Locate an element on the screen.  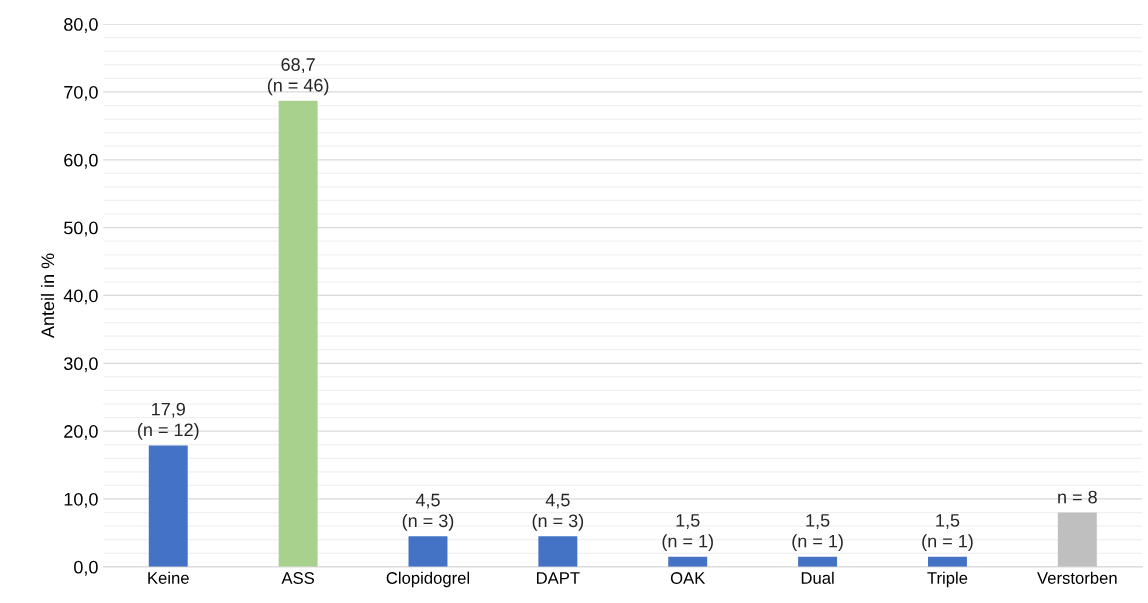
y-tick-label: 50,0 is located at coordinates (81, 229).